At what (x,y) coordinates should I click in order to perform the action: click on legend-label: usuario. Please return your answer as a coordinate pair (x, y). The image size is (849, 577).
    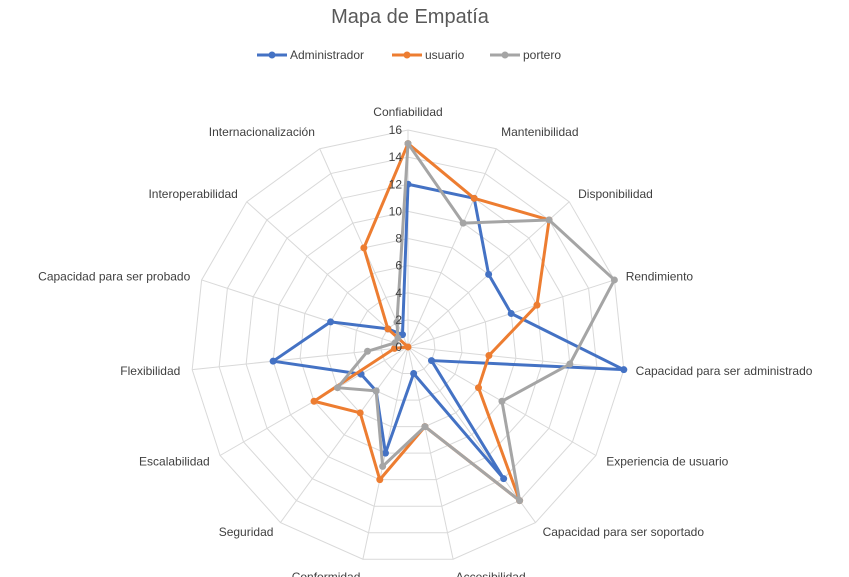
    Looking at the image, I should click on (445, 55).